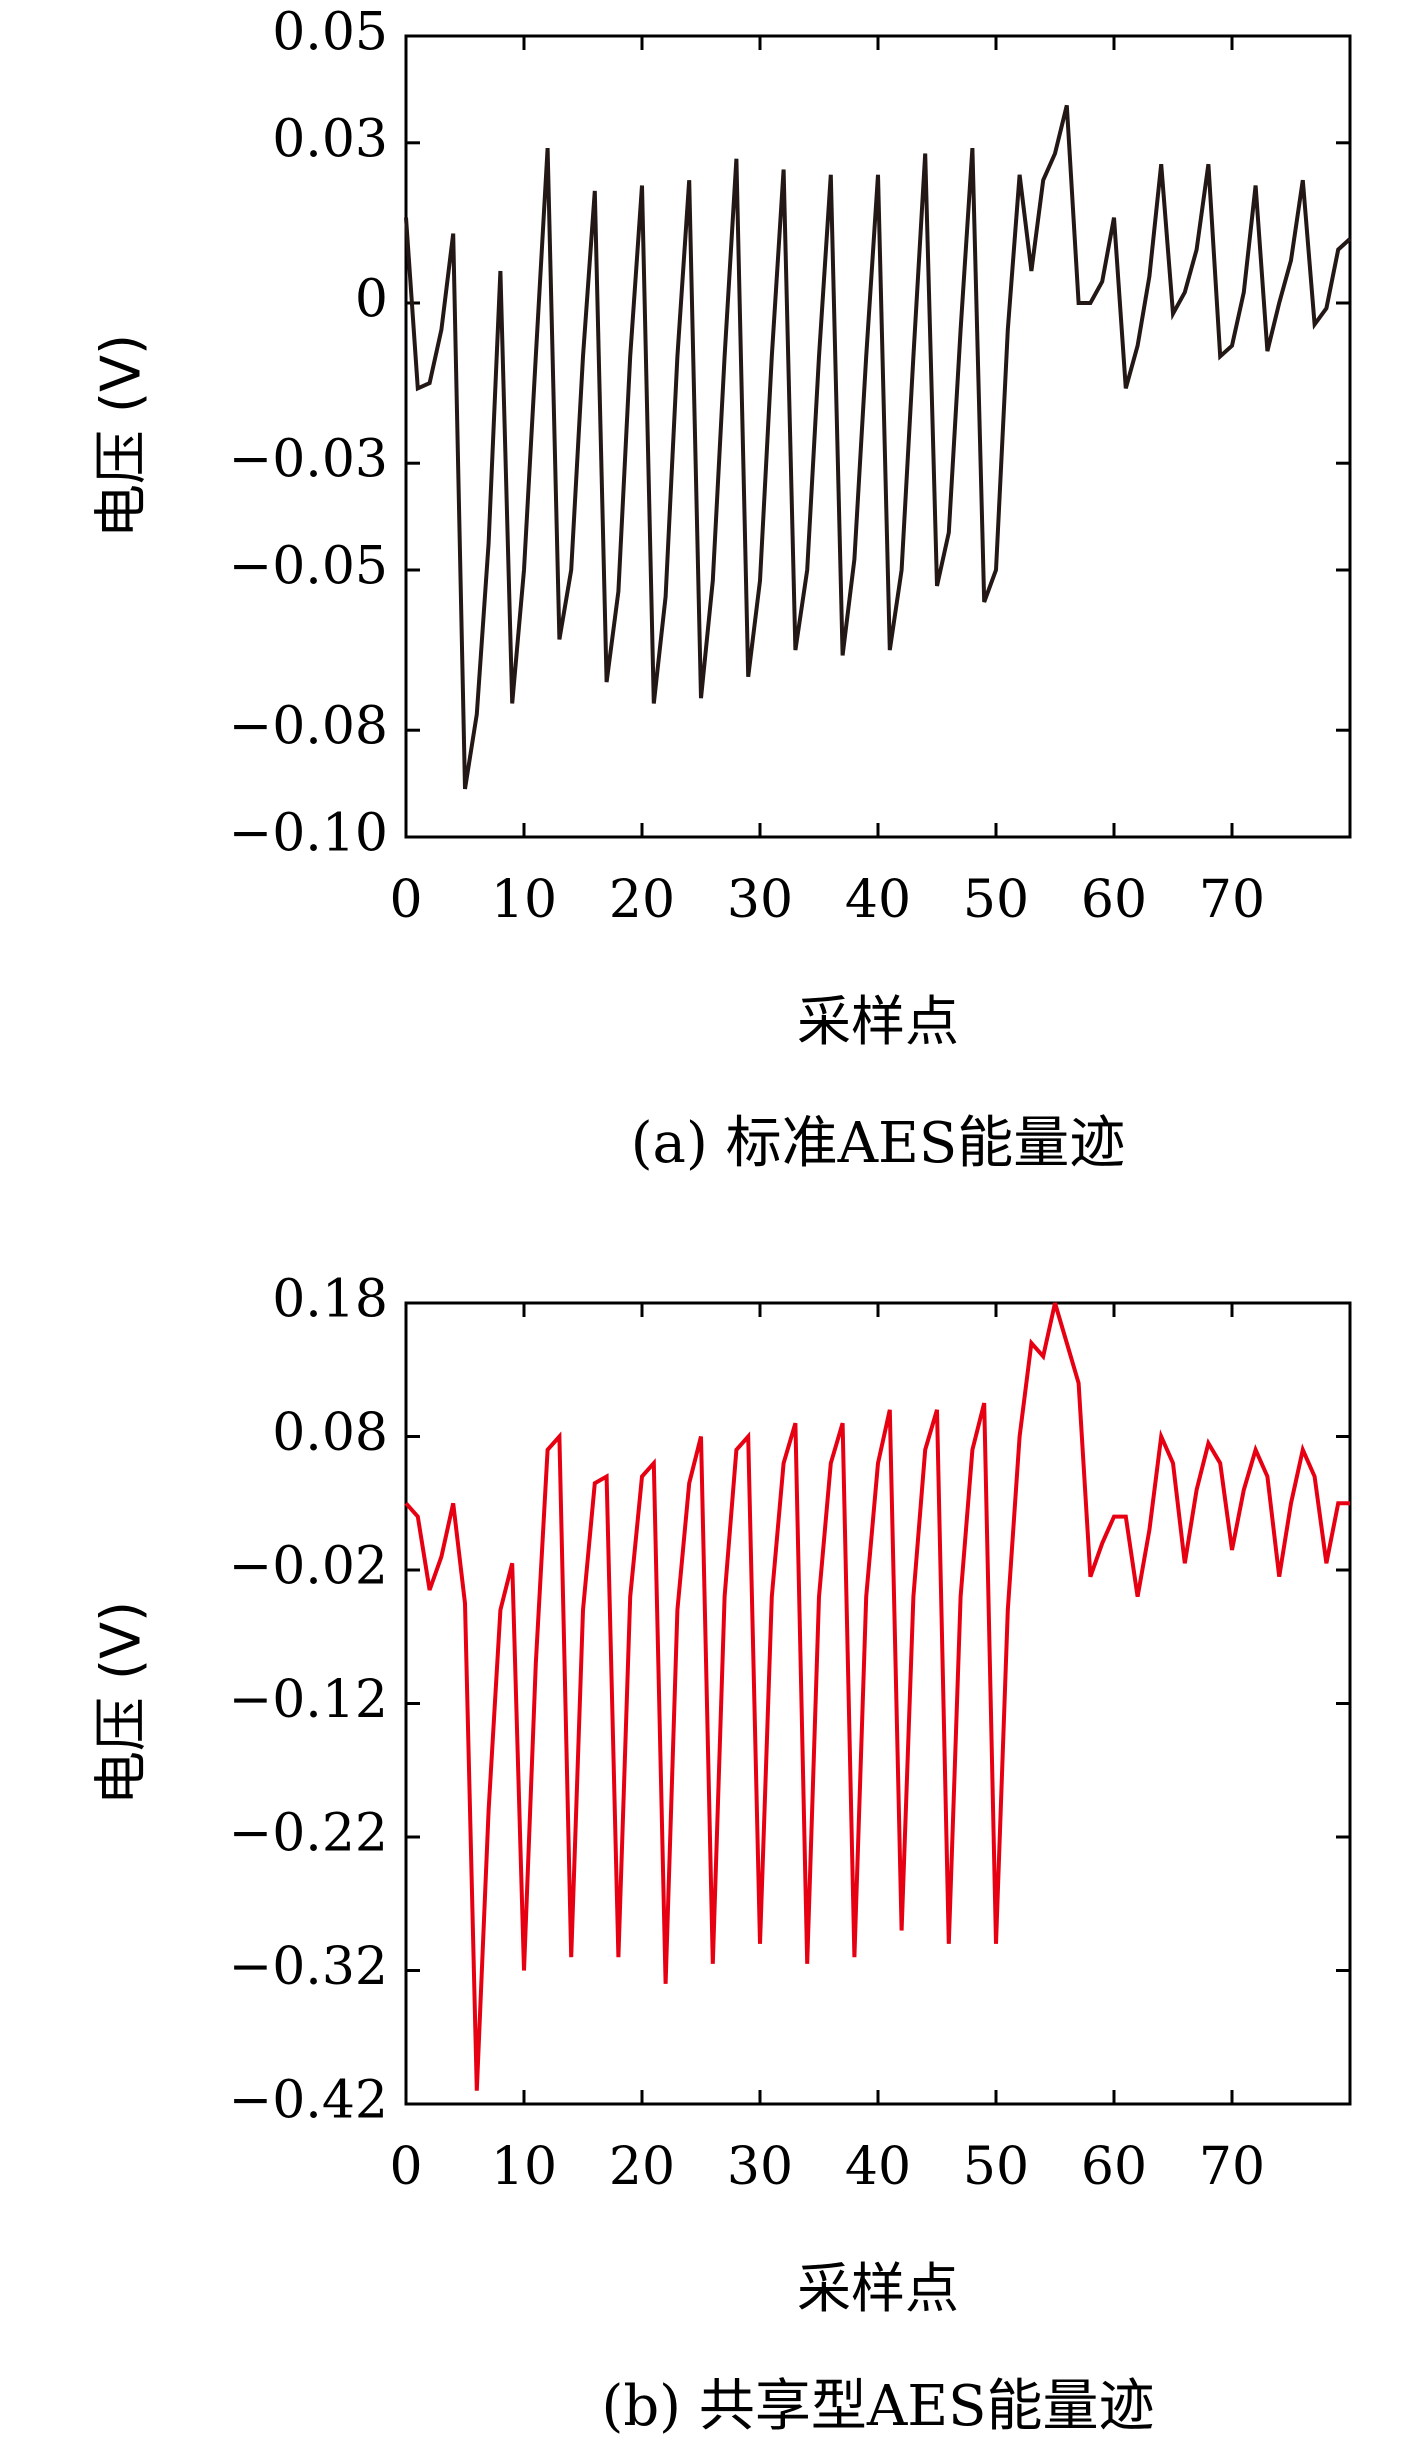 This screenshot has height=2442, width=1417. What do you see at coordinates (878, 1021) in the screenshot?
I see `x-axis-label-a: 采样点` at bounding box center [878, 1021].